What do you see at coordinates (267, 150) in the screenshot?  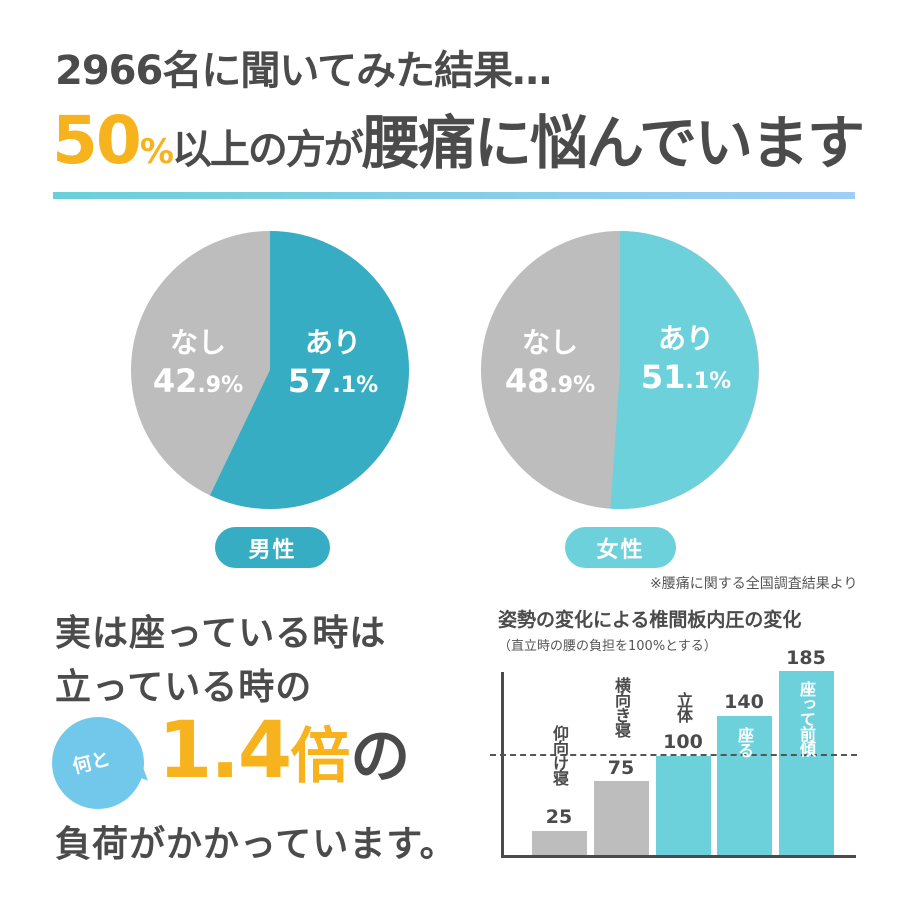 I see `headline-mid: 以上の方が` at bounding box center [267, 150].